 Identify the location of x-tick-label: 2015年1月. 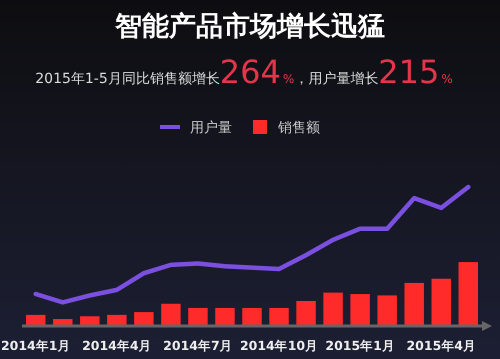
(360, 345).